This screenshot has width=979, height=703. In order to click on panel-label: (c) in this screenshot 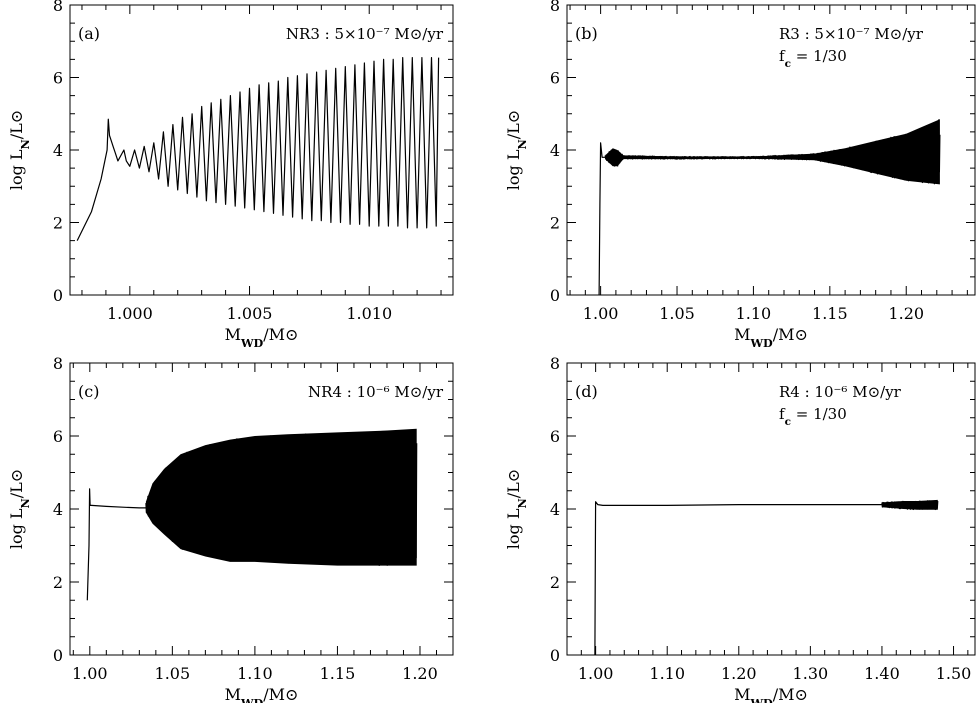, I will do `click(88, 391)`.